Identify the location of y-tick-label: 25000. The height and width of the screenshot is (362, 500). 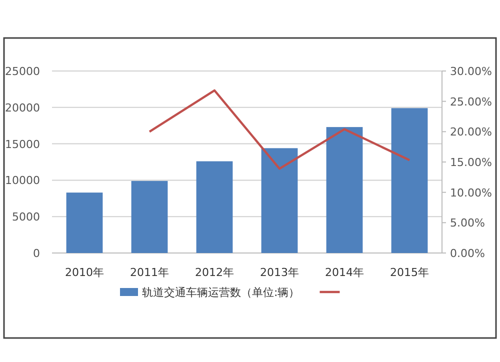
(22, 71).